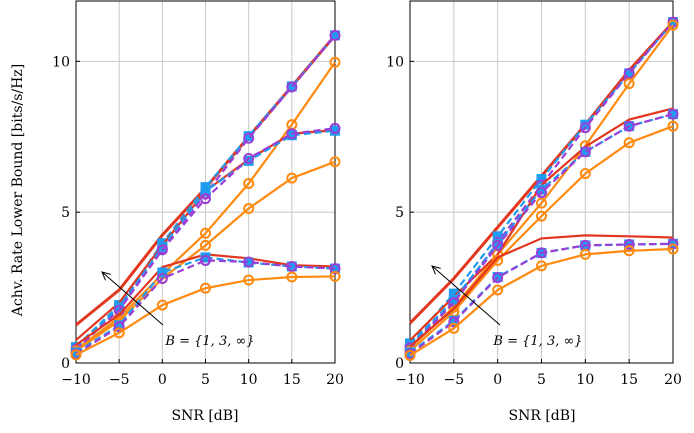  Describe the element at coordinates (466, 295) in the screenshot. I see `annotation-arrow` at that location.